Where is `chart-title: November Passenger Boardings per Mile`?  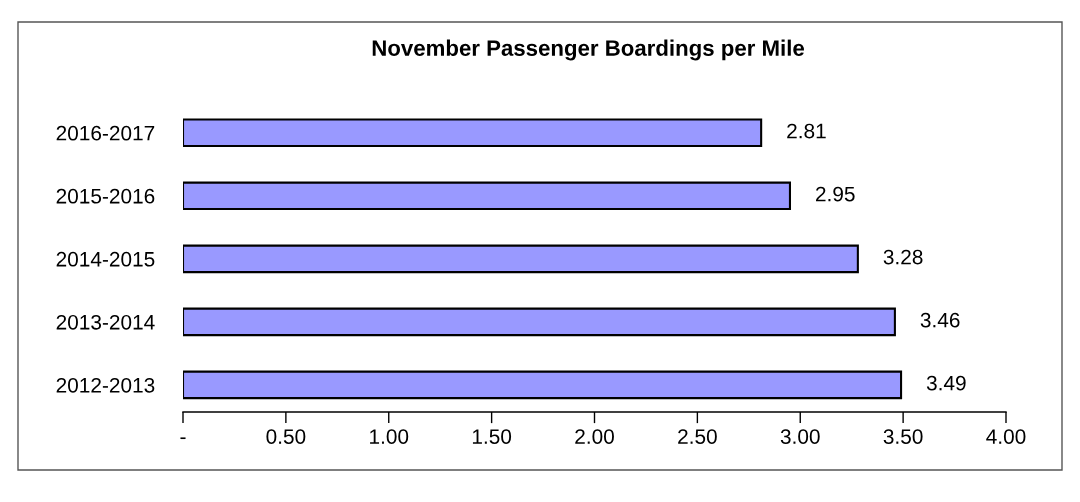
chart-title: November Passenger Boardings per Mile is located at coordinates (588, 50).